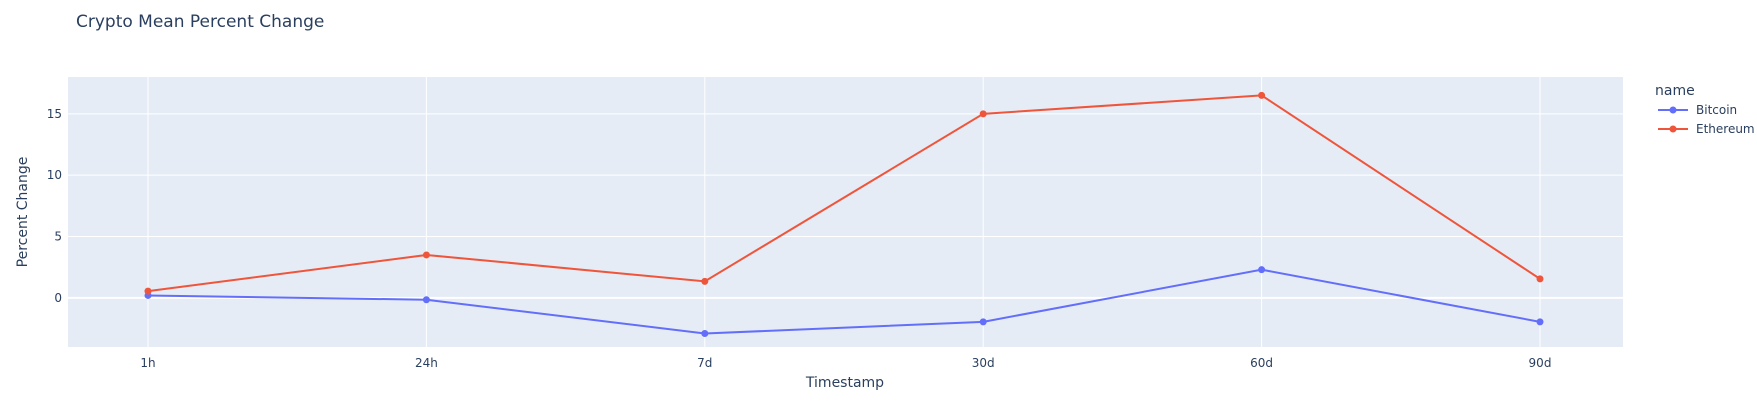 The image size is (1757, 404). What do you see at coordinates (845, 363) in the screenshot?
I see `x-tick-labels: 1h 24h 7d 30d 60d 90d` at bounding box center [845, 363].